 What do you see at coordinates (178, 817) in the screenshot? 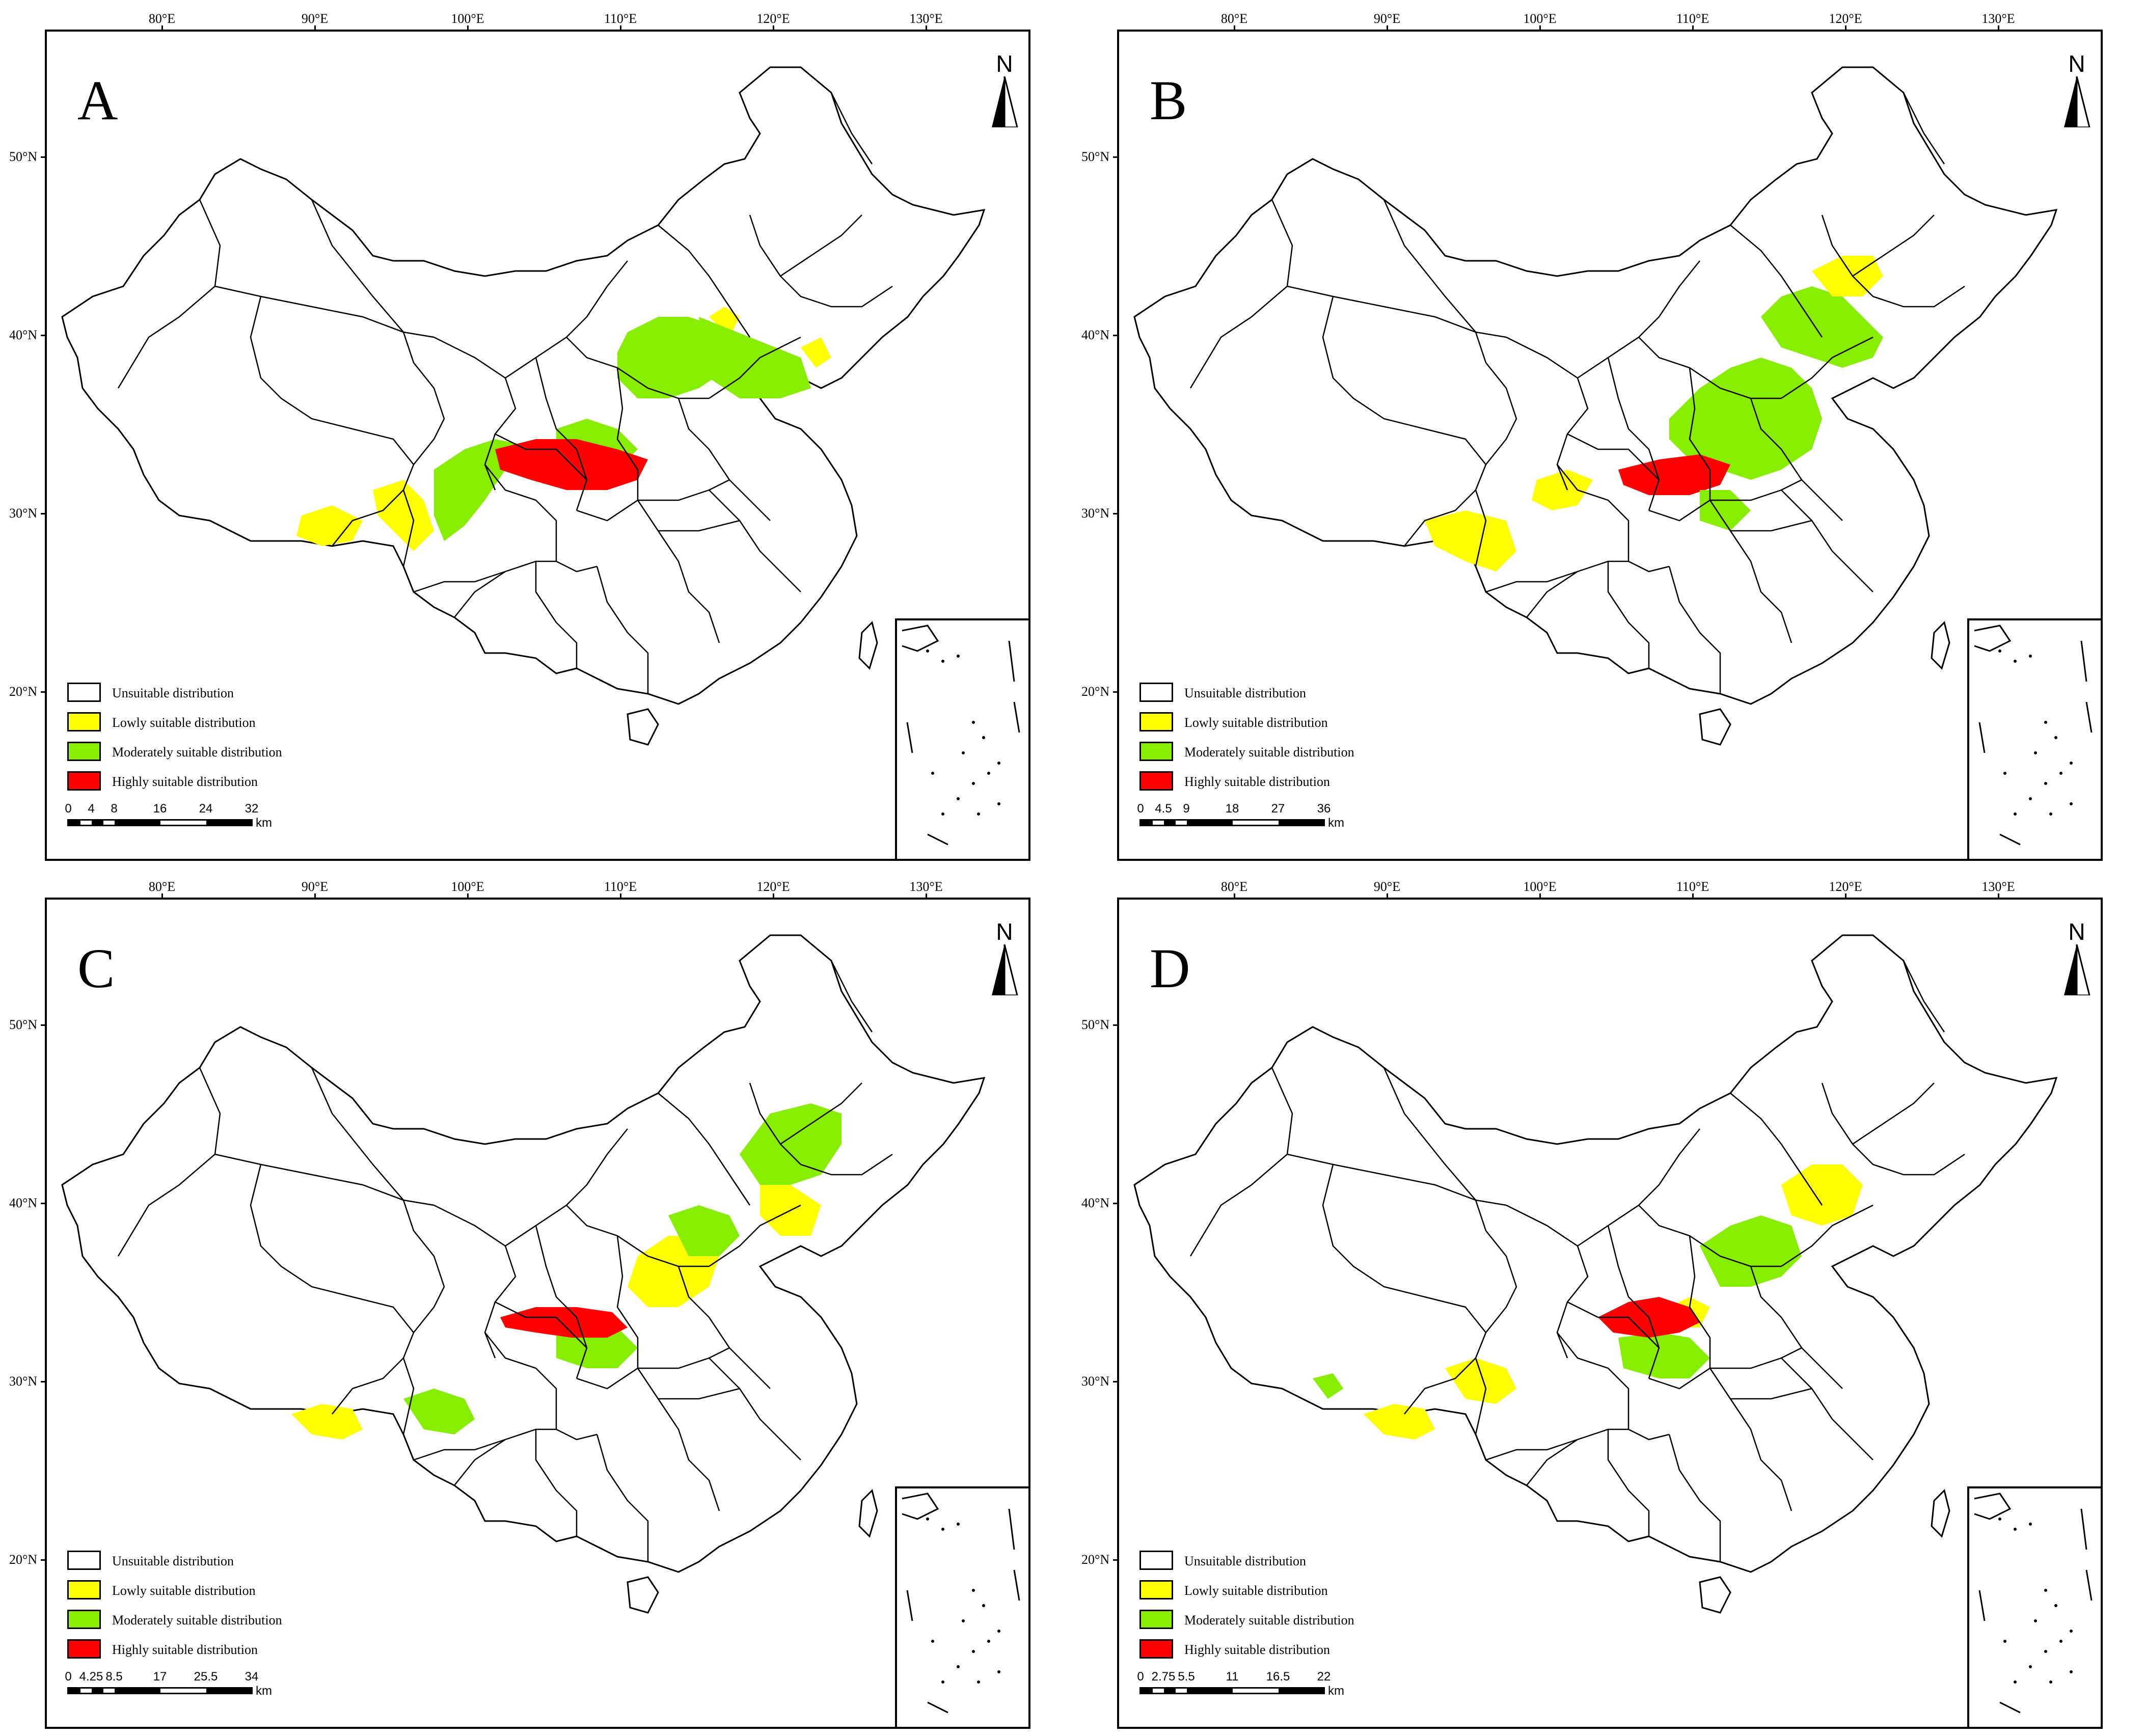
I see `scale-bar: 0 4 8 16 24 32 km` at bounding box center [178, 817].